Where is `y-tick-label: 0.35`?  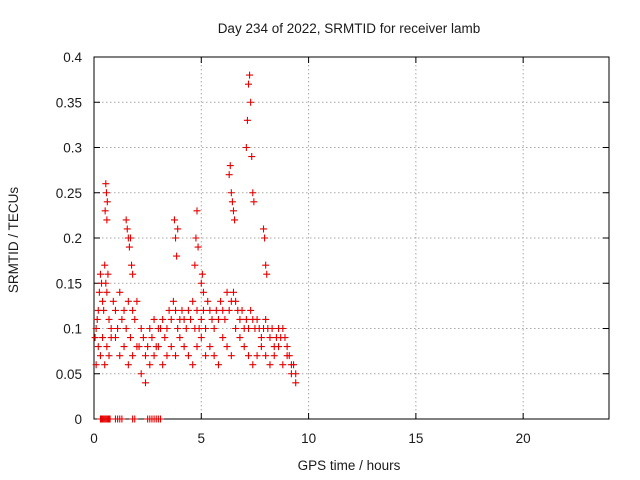
y-tick-label: 0.35 is located at coordinates (69, 102).